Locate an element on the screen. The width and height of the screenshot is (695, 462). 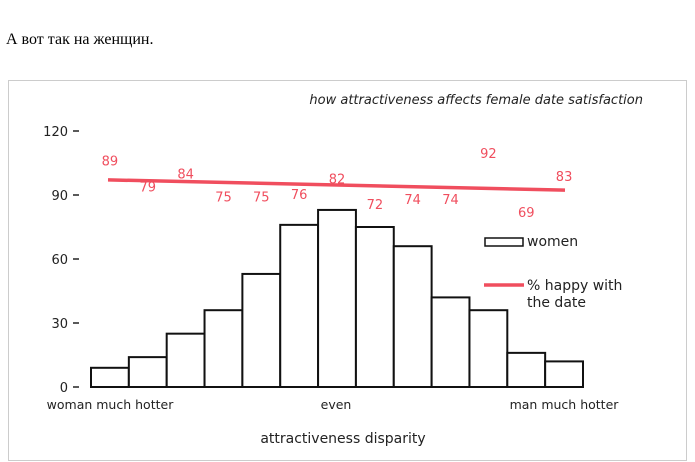
y-tick-label: 120 is located at coordinates (55, 132).